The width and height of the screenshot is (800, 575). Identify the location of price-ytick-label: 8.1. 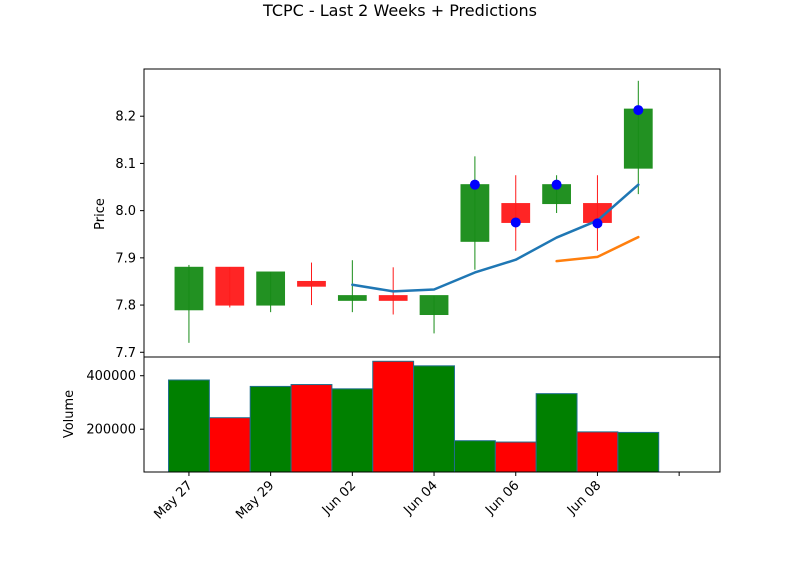
(125, 164).